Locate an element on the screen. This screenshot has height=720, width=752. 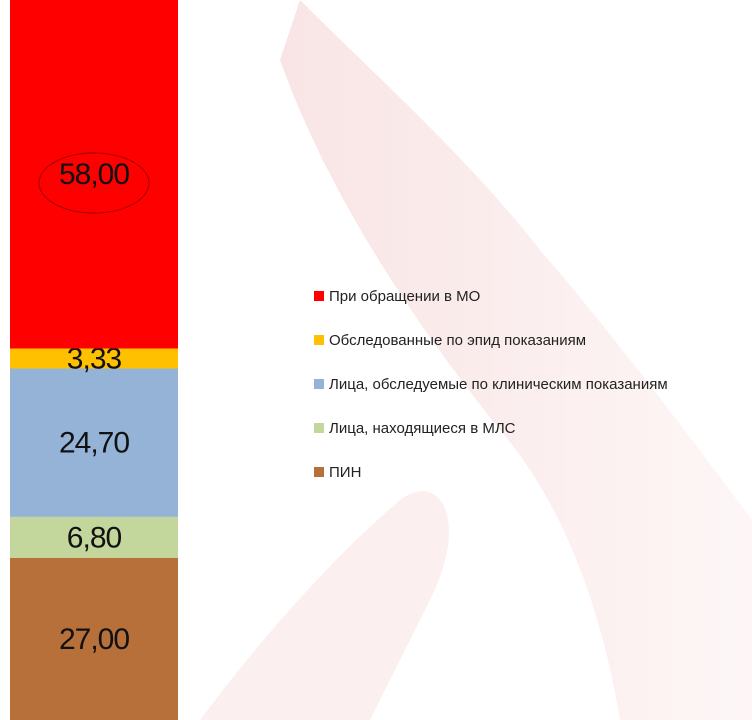
legend-label: ПИН is located at coordinates (345, 472).